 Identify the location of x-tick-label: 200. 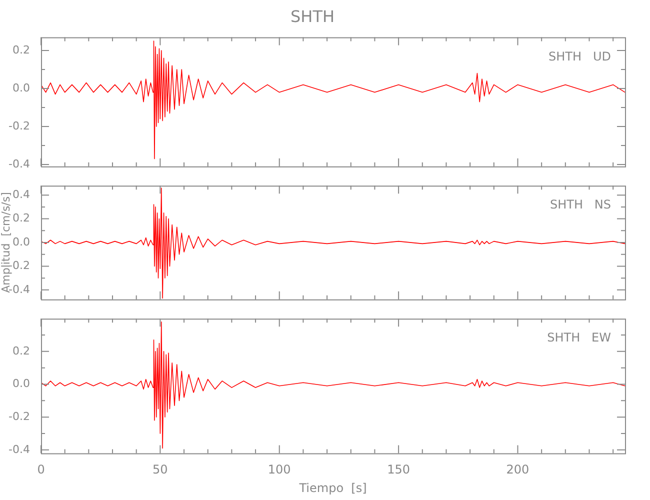
(518, 469).